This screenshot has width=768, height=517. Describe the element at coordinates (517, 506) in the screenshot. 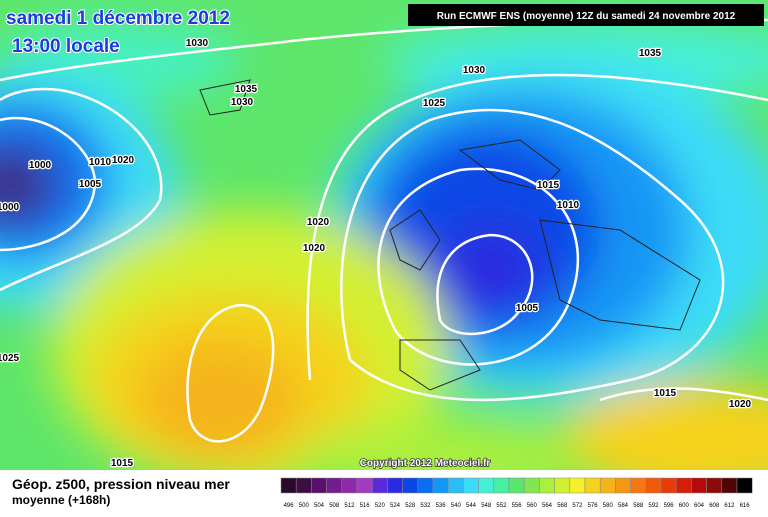

I see `legend-level: 556` at that location.